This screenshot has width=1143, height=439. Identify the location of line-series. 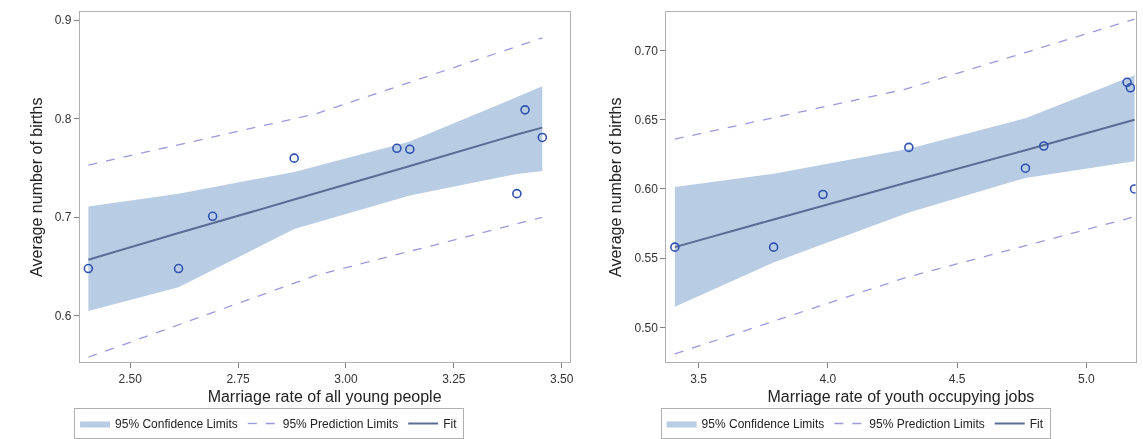
(315, 193).